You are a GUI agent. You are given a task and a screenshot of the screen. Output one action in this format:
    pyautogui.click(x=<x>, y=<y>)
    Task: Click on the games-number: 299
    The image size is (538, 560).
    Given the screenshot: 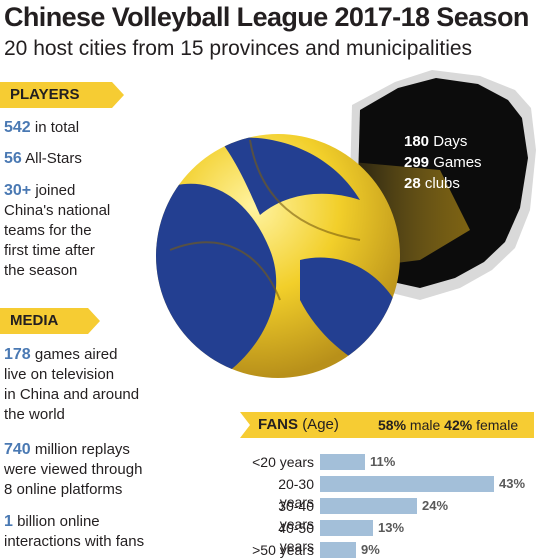 What is the action you would take?
    pyautogui.click(x=417, y=162)
    